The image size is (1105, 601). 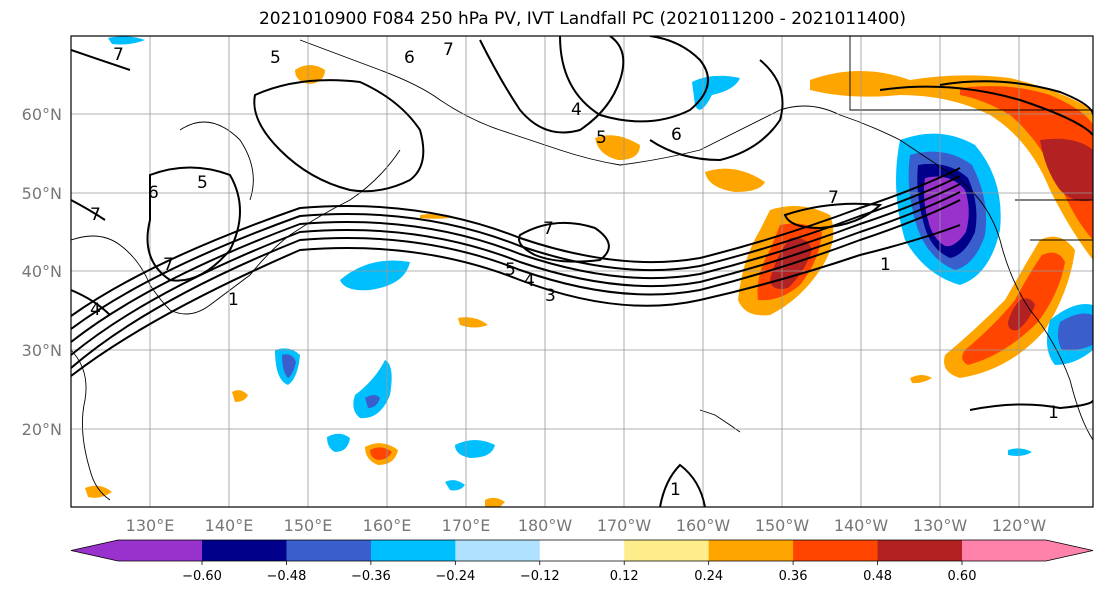 What do you see at coordinates (624, 525) in the screenshot?
I see `lon-label-170w: 170°W` at bounding box center [624, 525].